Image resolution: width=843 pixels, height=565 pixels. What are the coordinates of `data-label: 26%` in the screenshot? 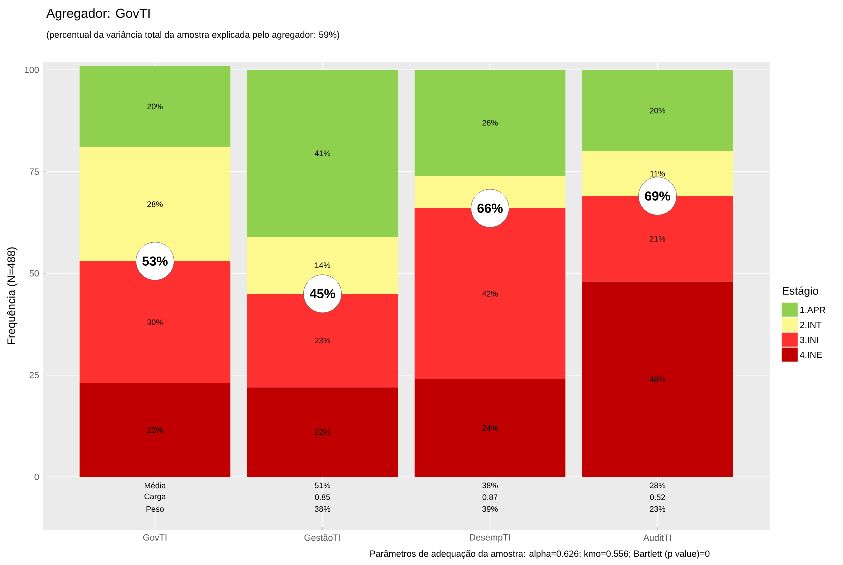 It's located at (490, 123).